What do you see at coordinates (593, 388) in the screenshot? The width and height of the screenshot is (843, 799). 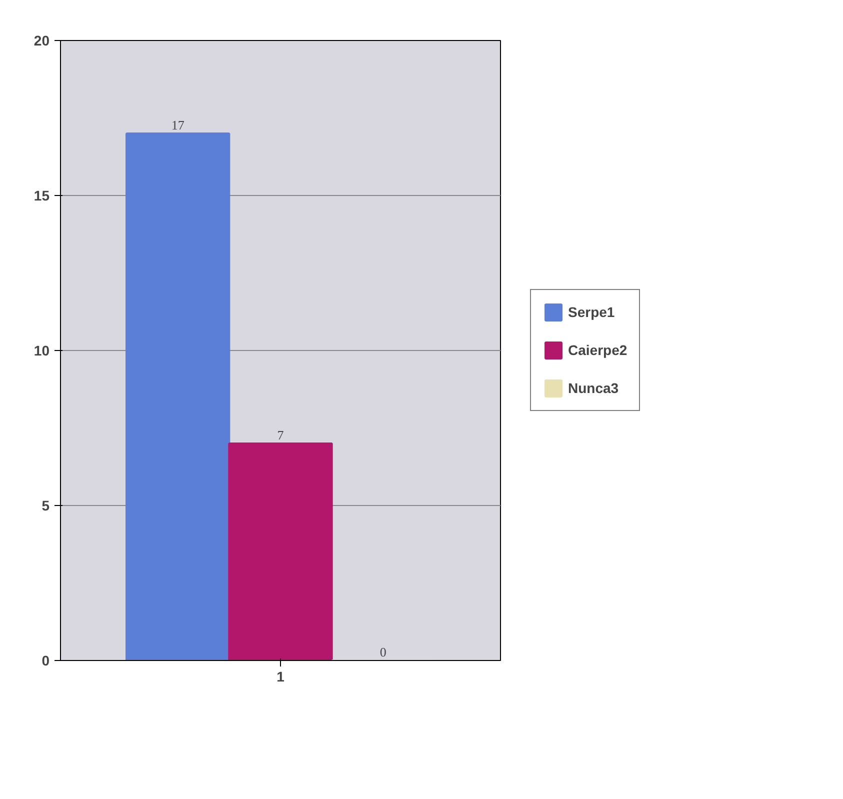 I see `legend-label: Nunca3` at bounding box center [593, 388].